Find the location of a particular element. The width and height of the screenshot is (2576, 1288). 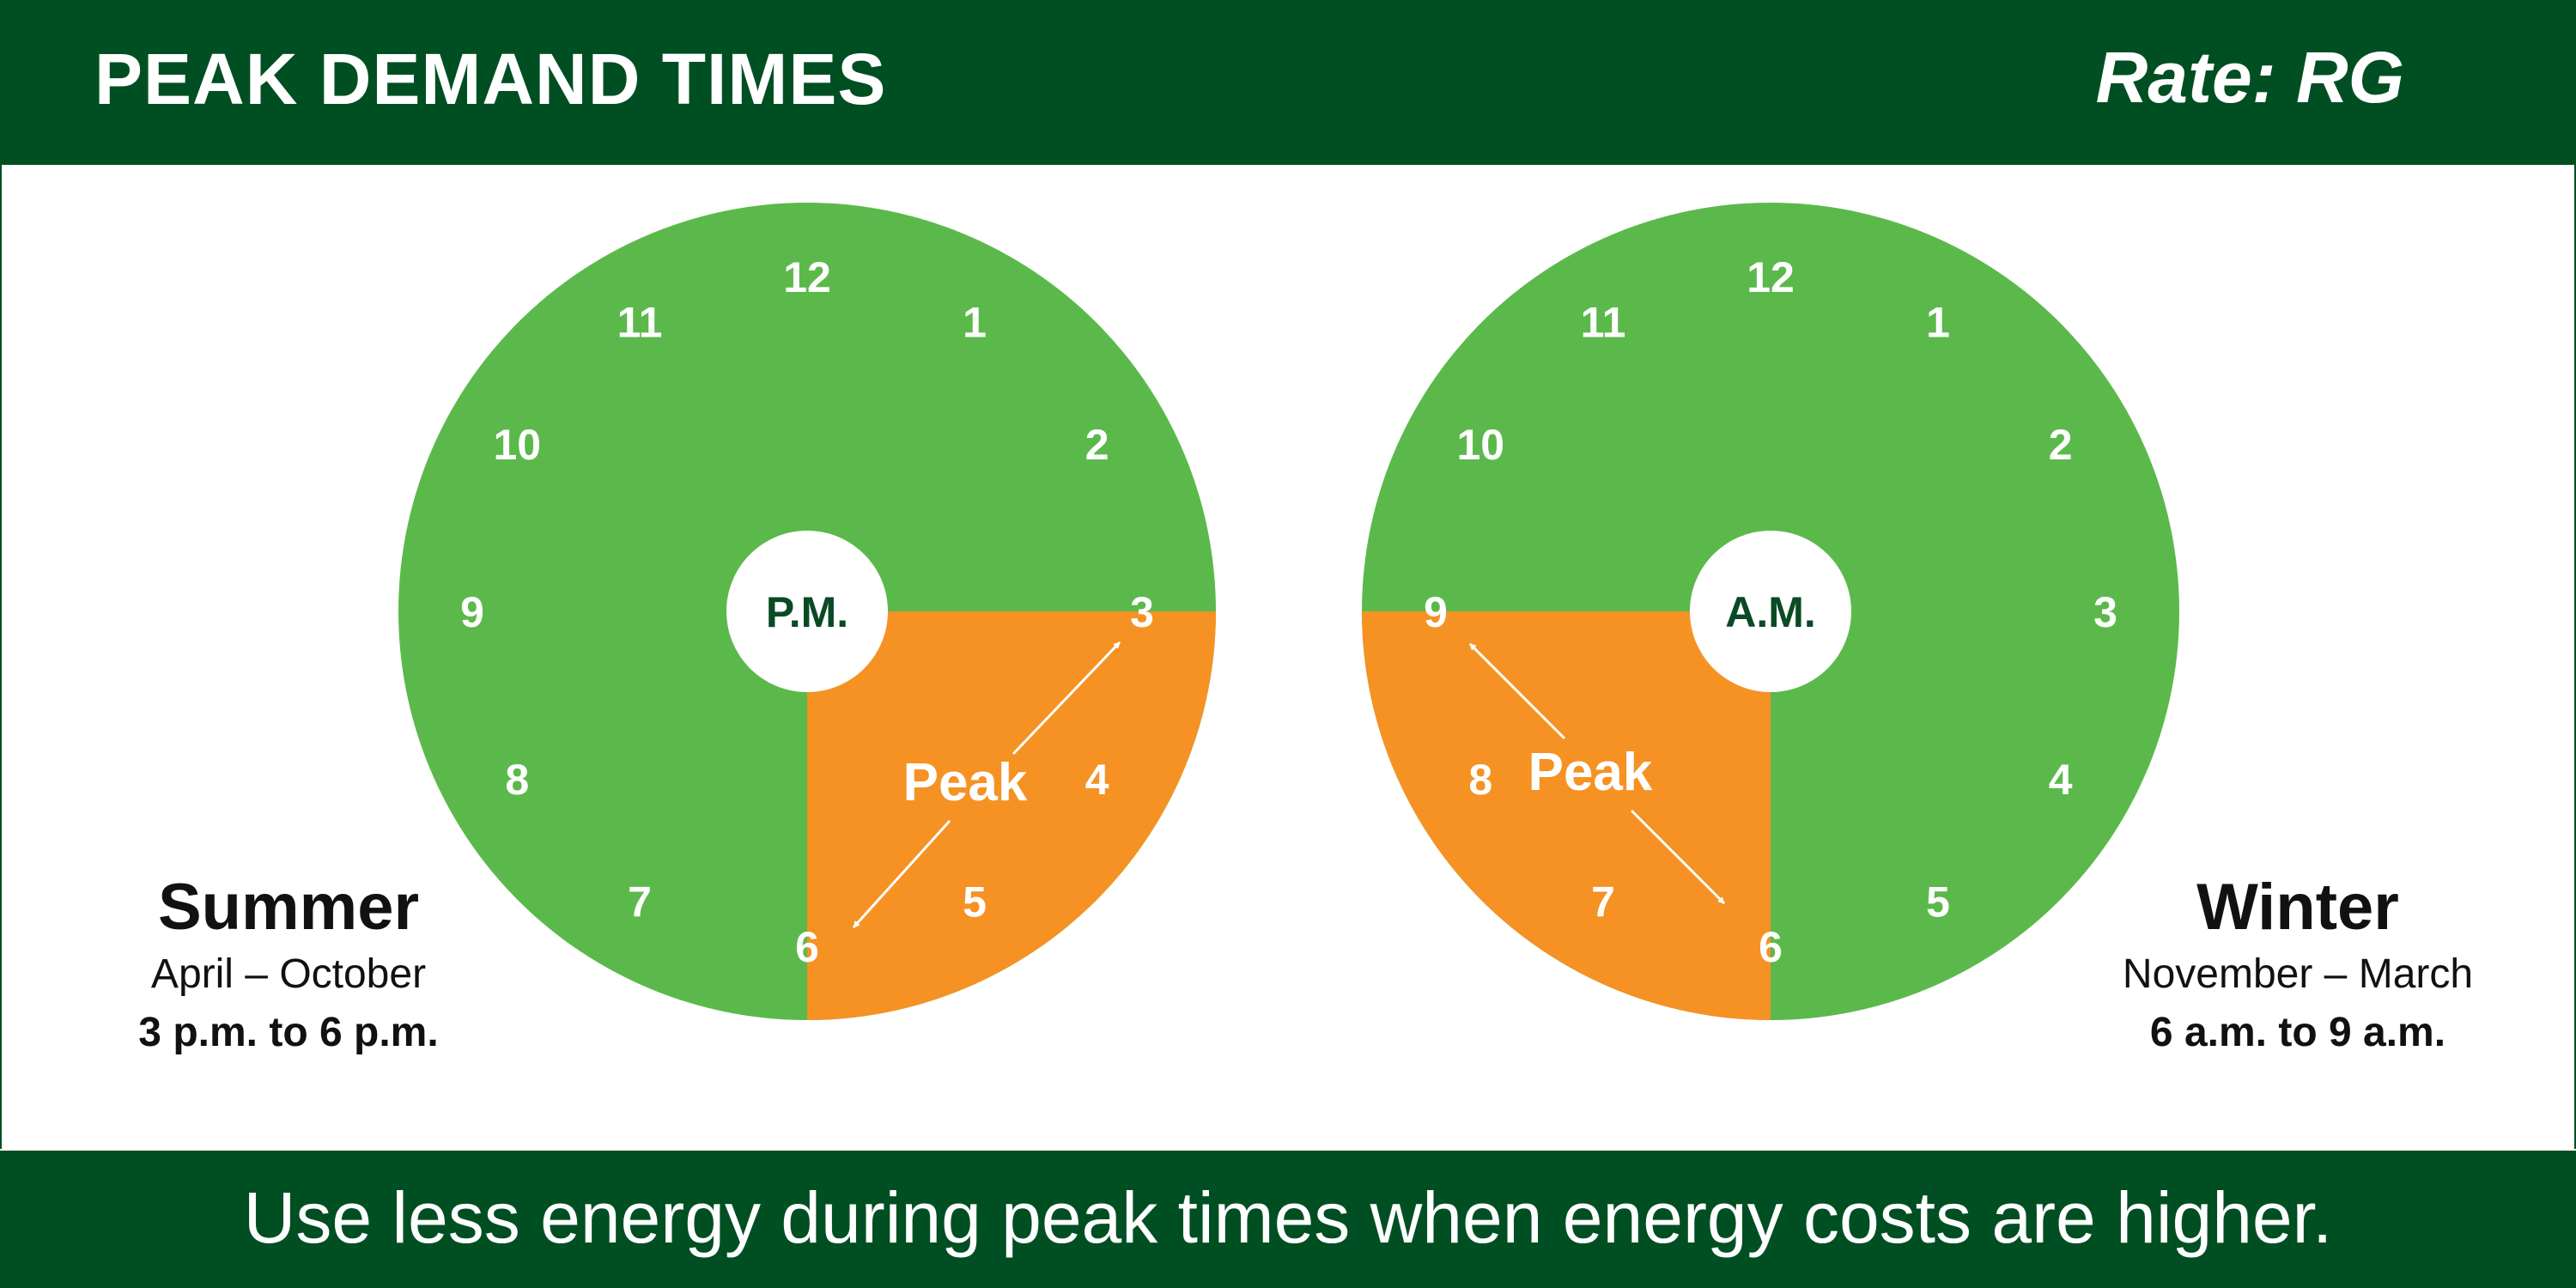

summer-center-label: P.M. is located at coordinates (807, 612).